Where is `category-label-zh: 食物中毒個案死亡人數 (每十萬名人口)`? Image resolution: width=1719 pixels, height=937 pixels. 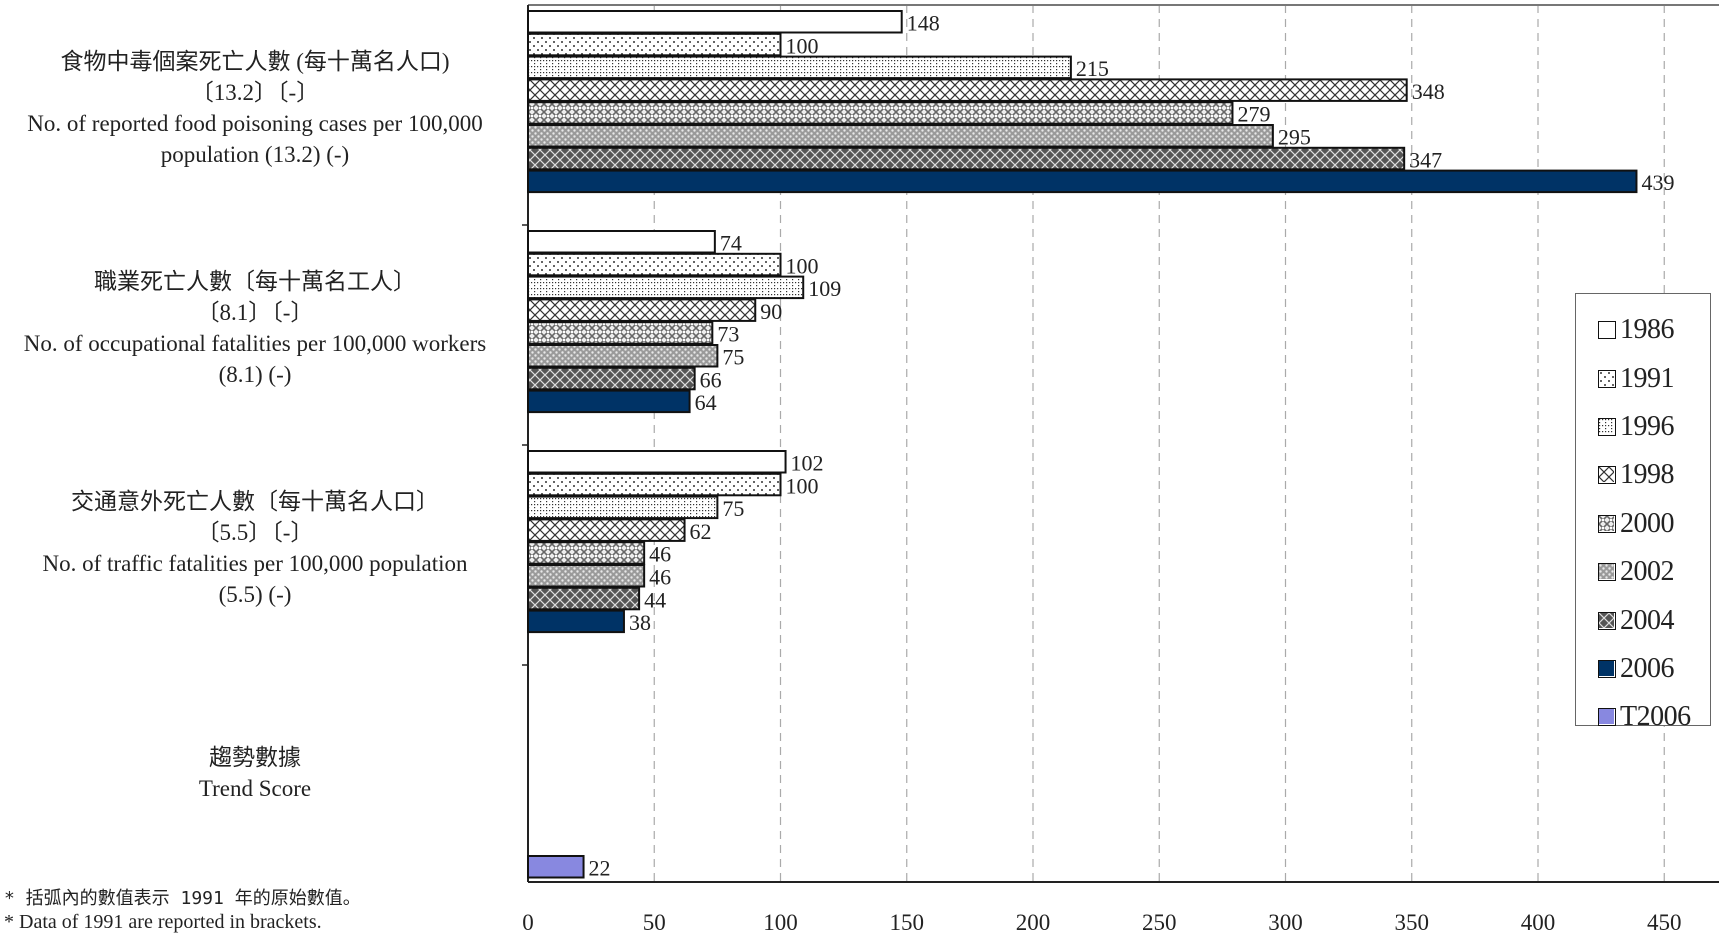 category-label-zh: 食物中毒個案死亡人數 (每十萬名人口) is located at coordinates (255, 61).